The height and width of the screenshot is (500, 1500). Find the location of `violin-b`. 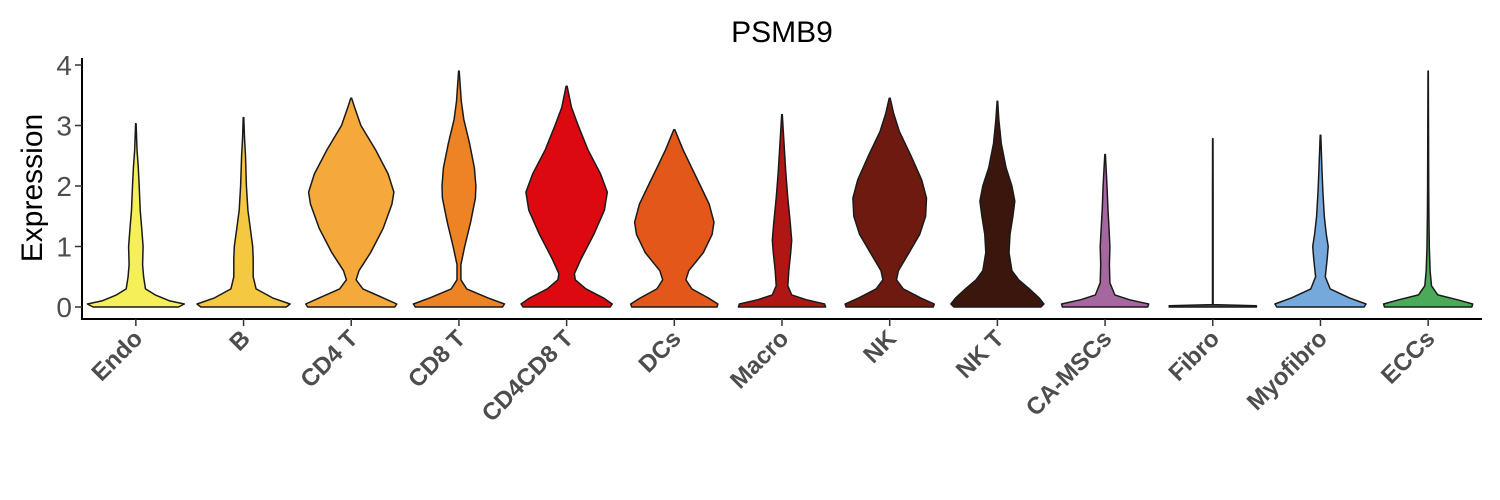

violin-b is located at coordinates (243, 212).